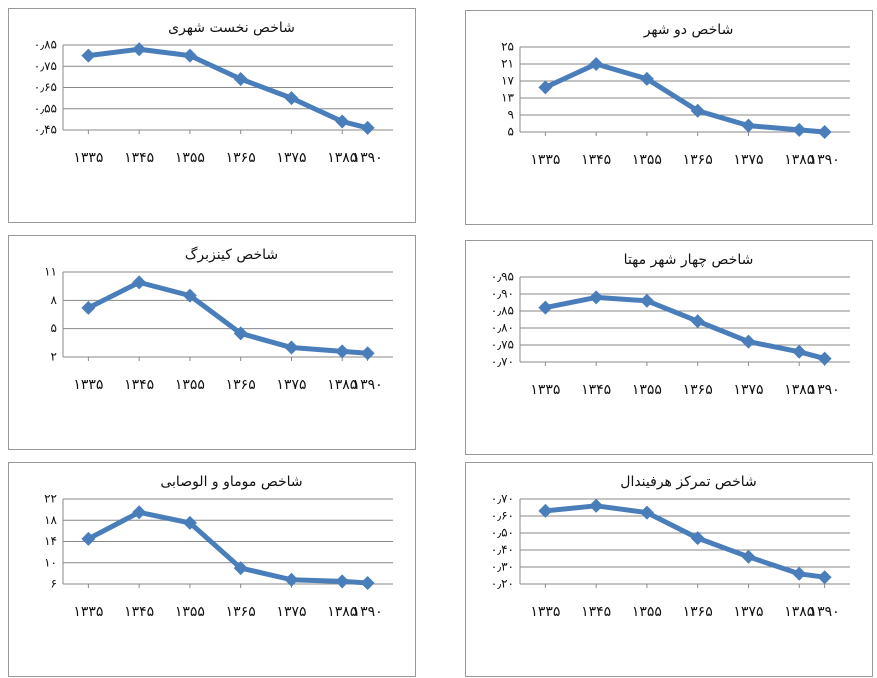  What do you see at coordinates (688, 30) in the screenshot?
I see `chart-title: شاخص دو شهر` at bounding box center [688, 30].